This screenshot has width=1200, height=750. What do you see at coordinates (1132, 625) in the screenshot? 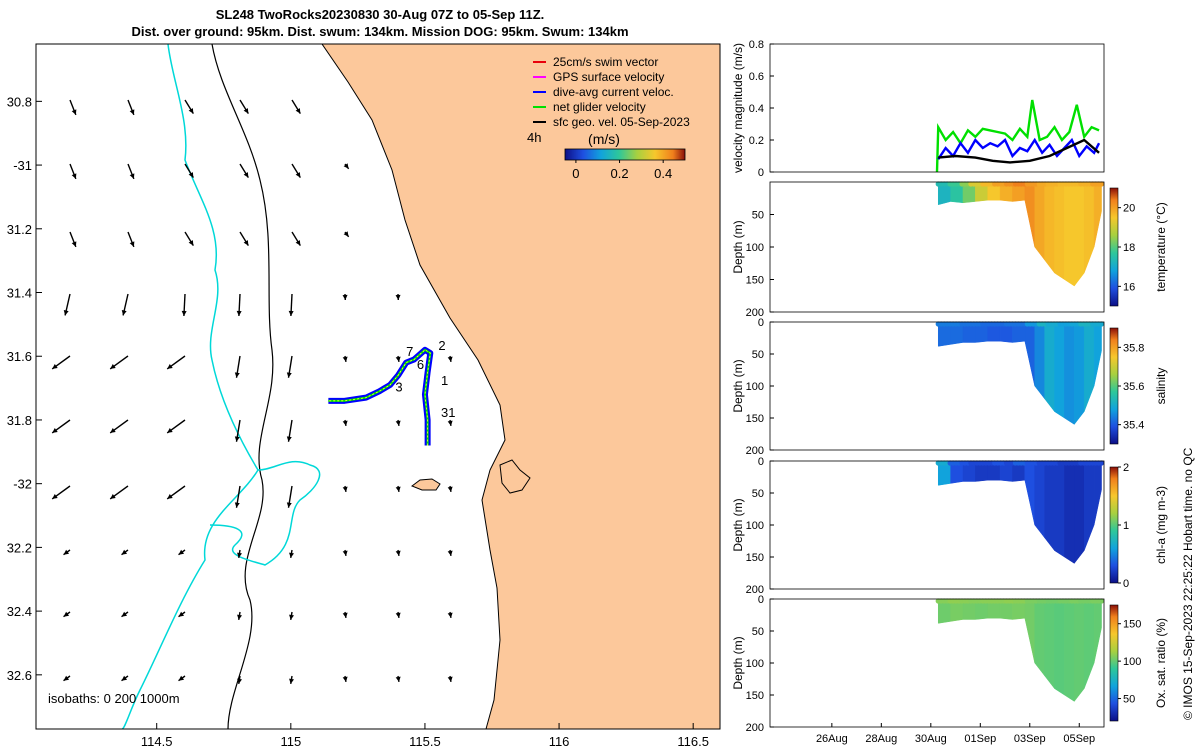
I see `colorbar-tick-label: 150` at bounding box center [1132, 625].